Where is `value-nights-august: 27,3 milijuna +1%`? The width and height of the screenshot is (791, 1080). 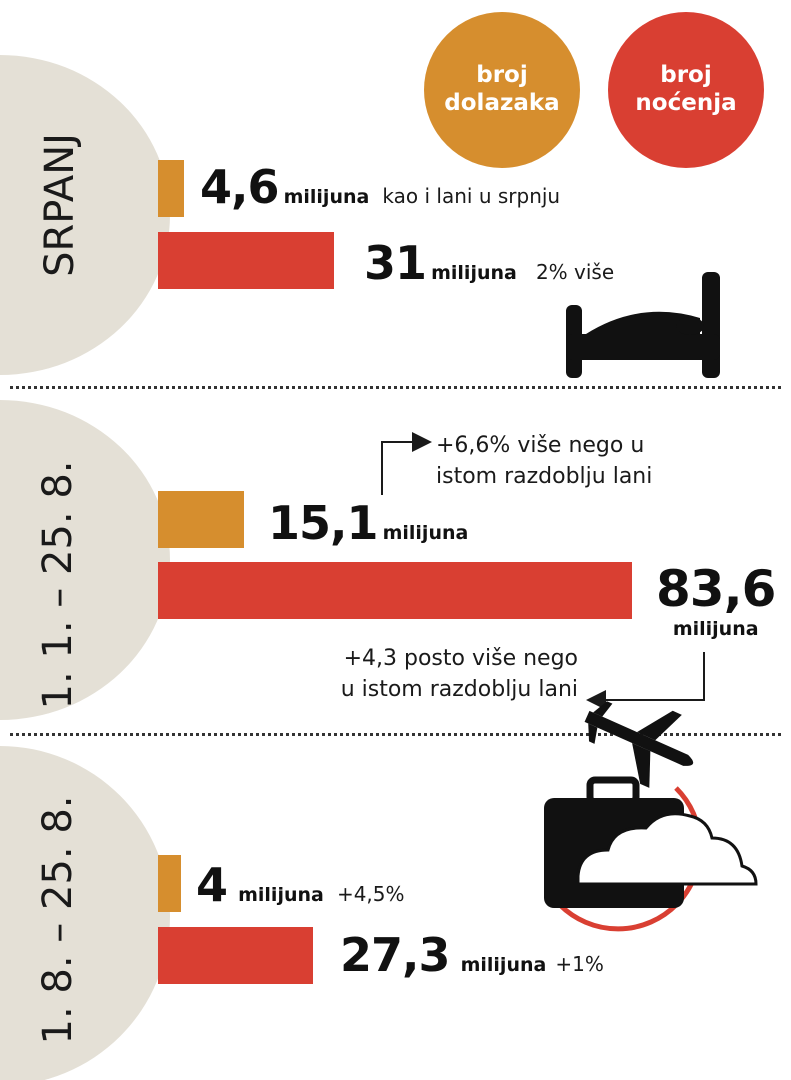
value-nights-august: 27,3 milijuna +1% is located at coordinates (472, 955).